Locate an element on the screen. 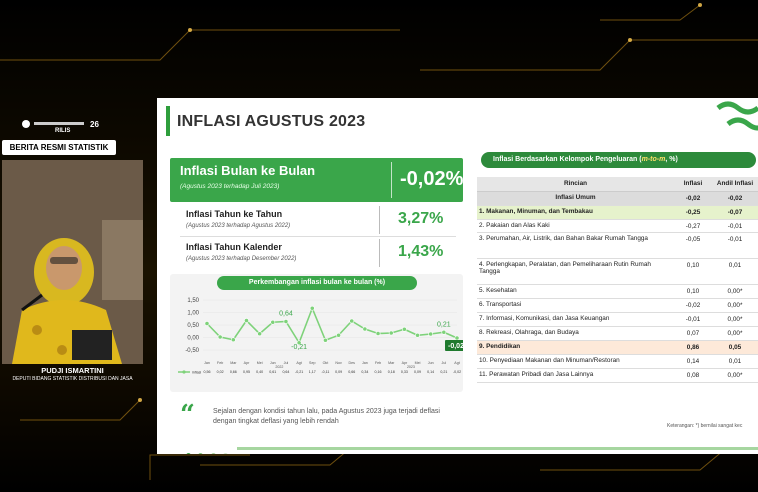 This screenshot has width=758, height=492. row-andil: -0,01 is located at coordinates (735, 245).